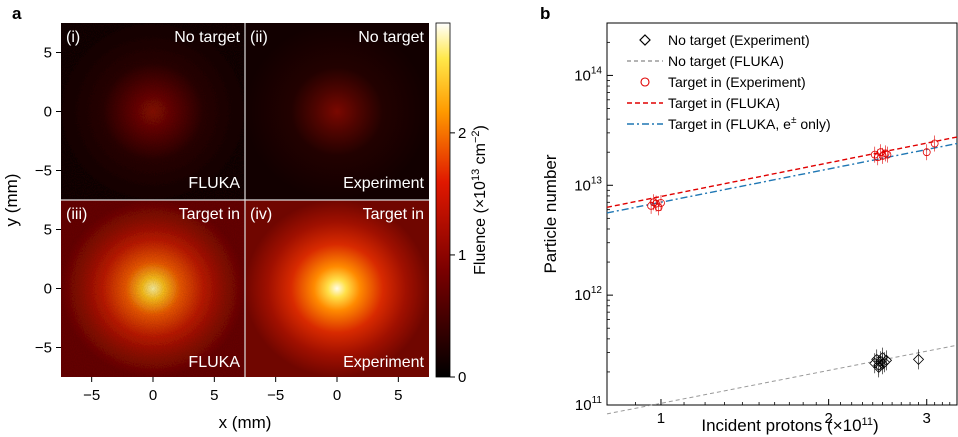  Describe the element at coordinates (11, 200) in the screenshot. I see `panel-a-ylabel: y (mm)` at that location.